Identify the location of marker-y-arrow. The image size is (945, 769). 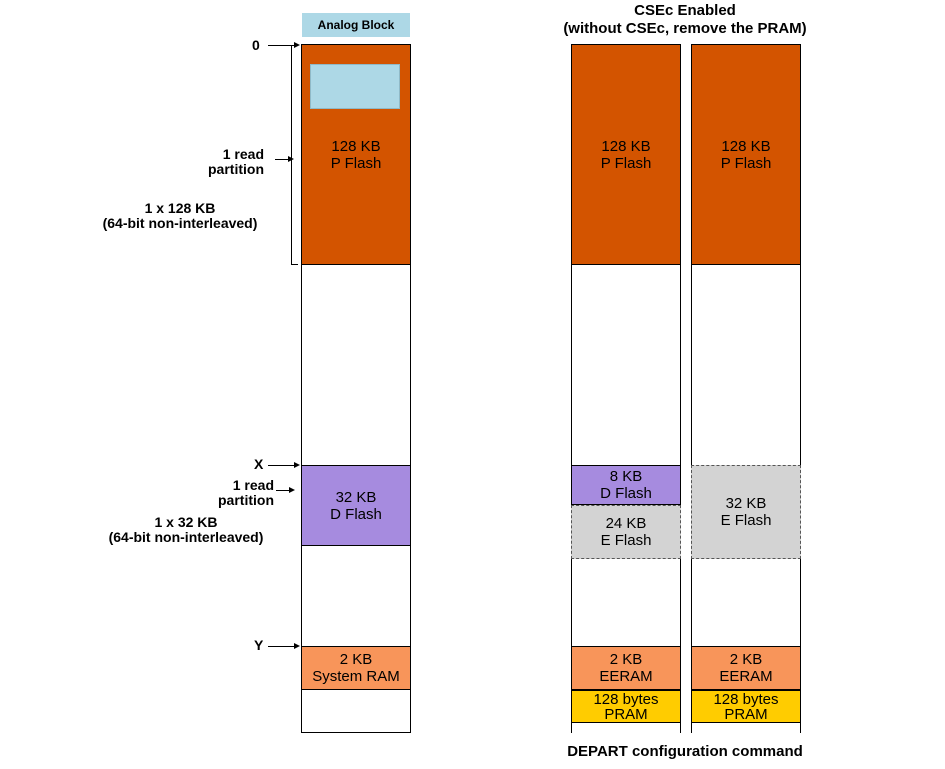
(284, 646).